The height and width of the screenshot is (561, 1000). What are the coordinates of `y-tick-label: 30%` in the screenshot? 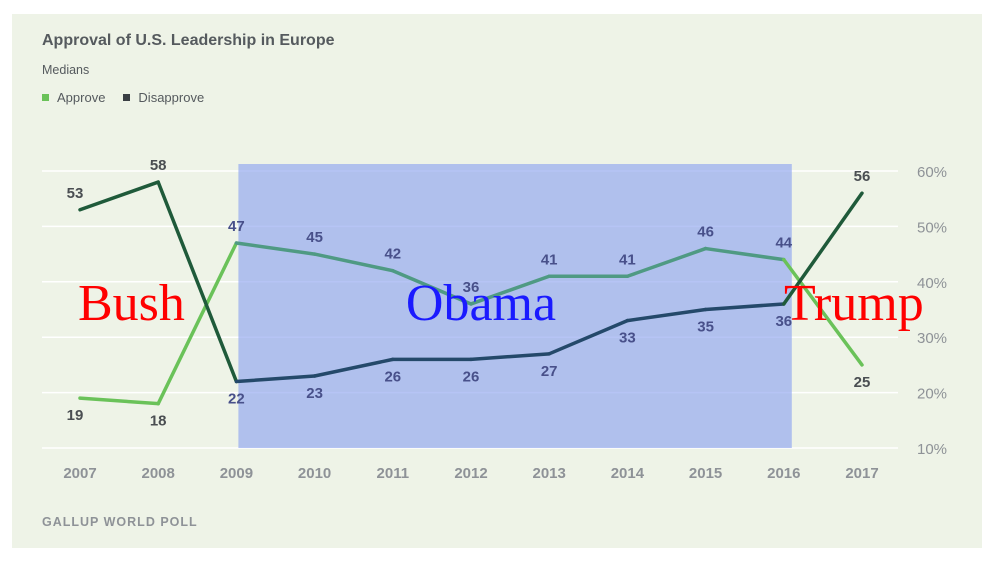 It's located at (932, 338).